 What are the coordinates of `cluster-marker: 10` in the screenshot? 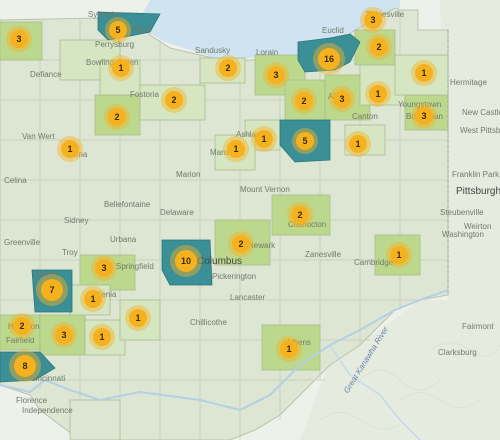 It's located at (186, 261).